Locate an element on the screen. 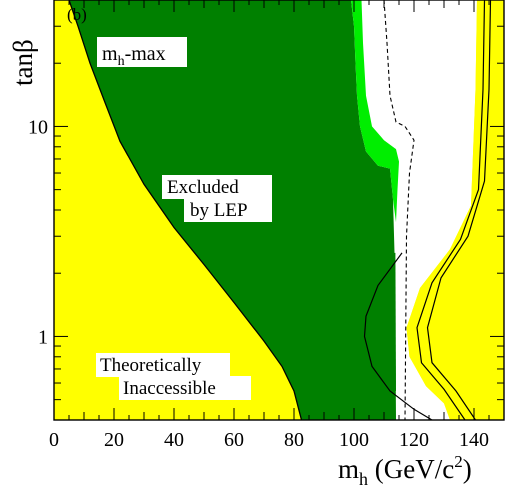 This screenshot has height=490, width=507. x-tick-label: 40 is located at coordinates (174, 440).